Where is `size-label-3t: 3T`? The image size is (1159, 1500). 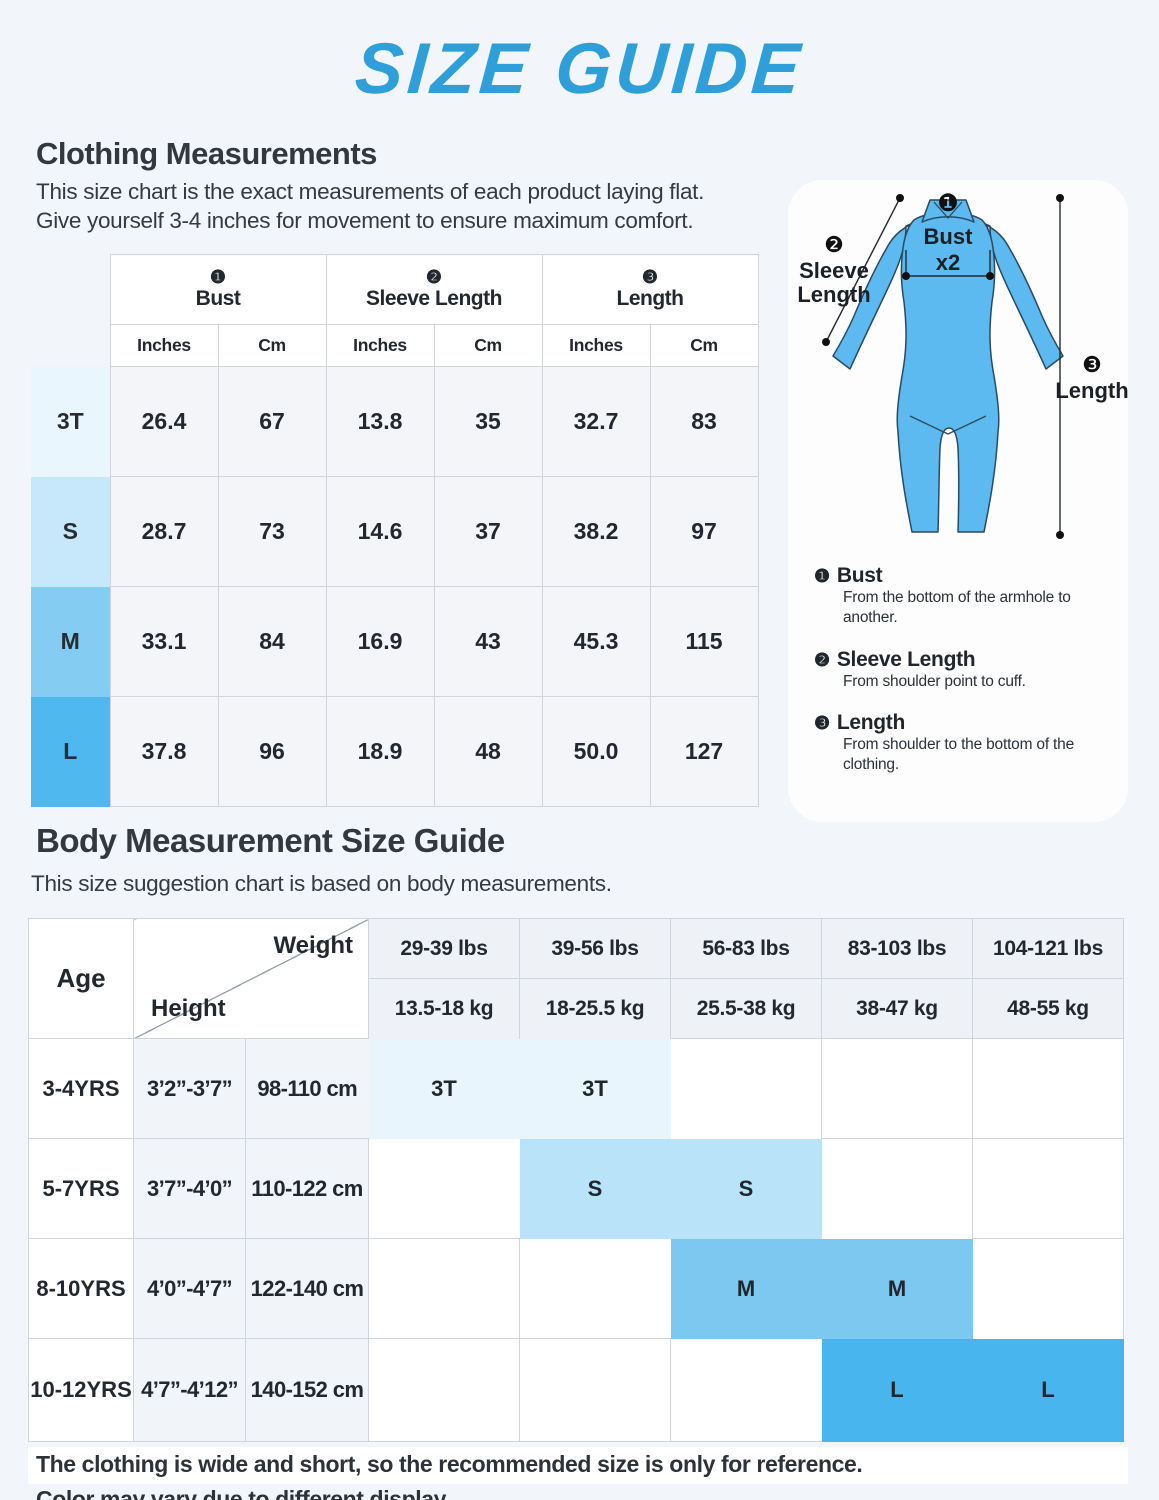
size-label-3t: 3T is located at coordinates (71, 421).